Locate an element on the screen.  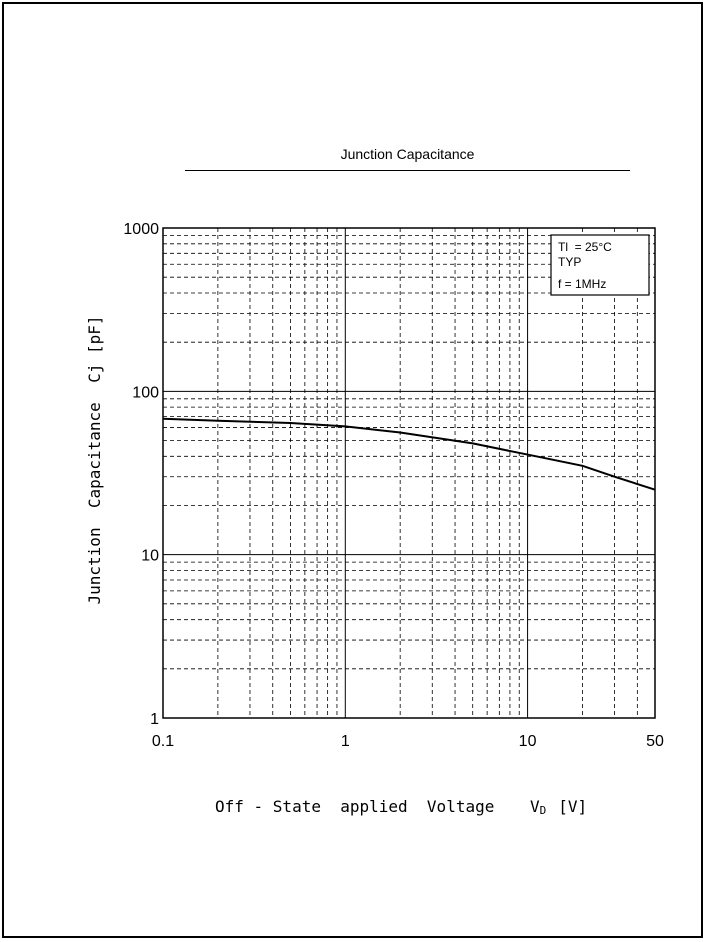
legend-line-1: Tl = 25°C is located at coordinates (585, 247).